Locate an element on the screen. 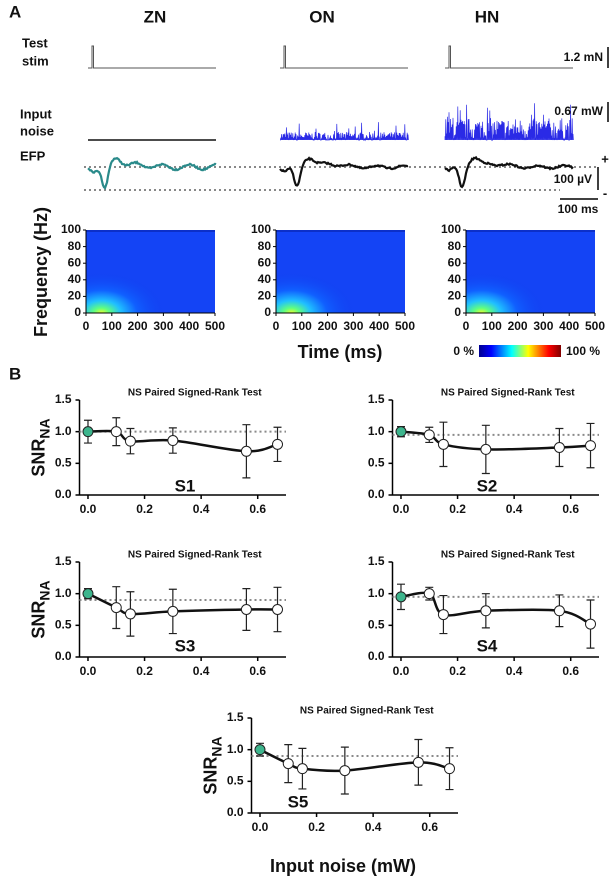  chart-label: S3 is located at coordinates (185, 645).